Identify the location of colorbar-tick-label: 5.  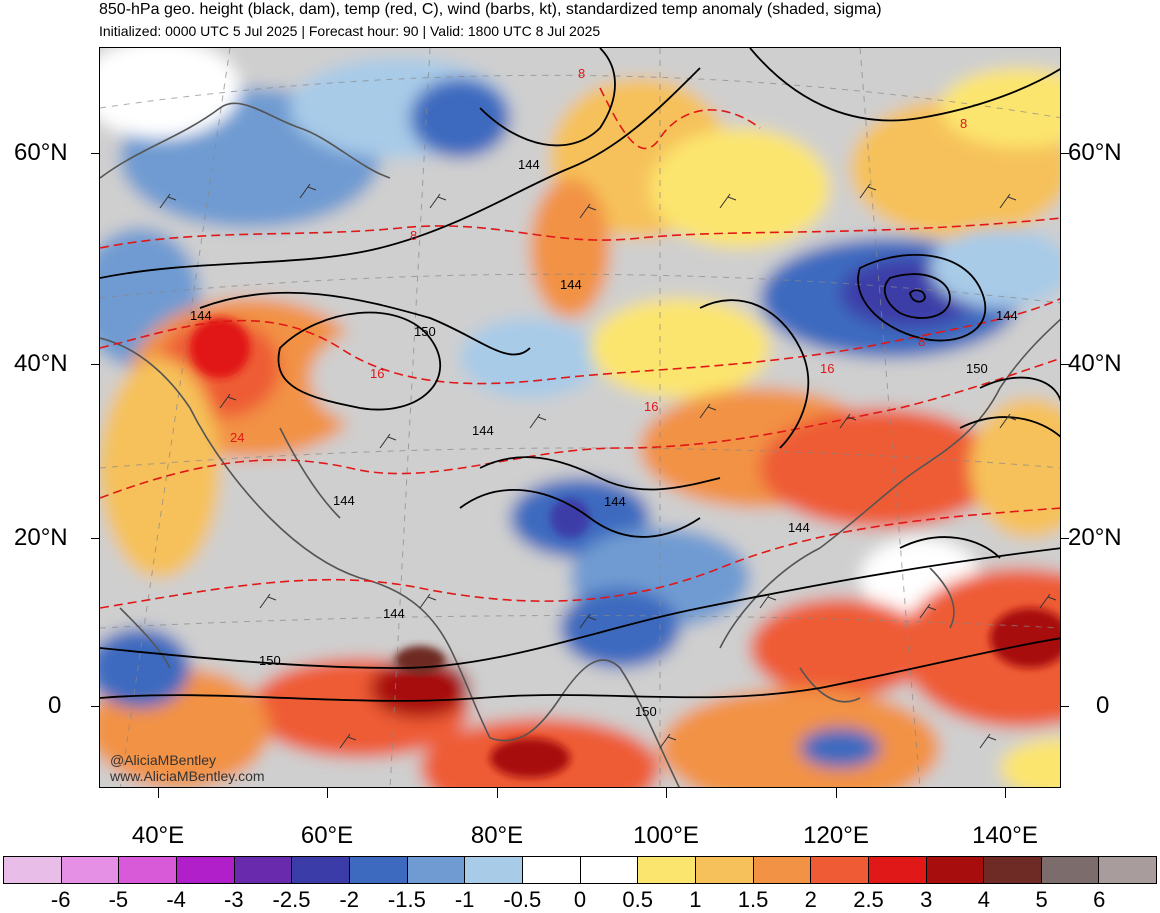
(1041, 899).